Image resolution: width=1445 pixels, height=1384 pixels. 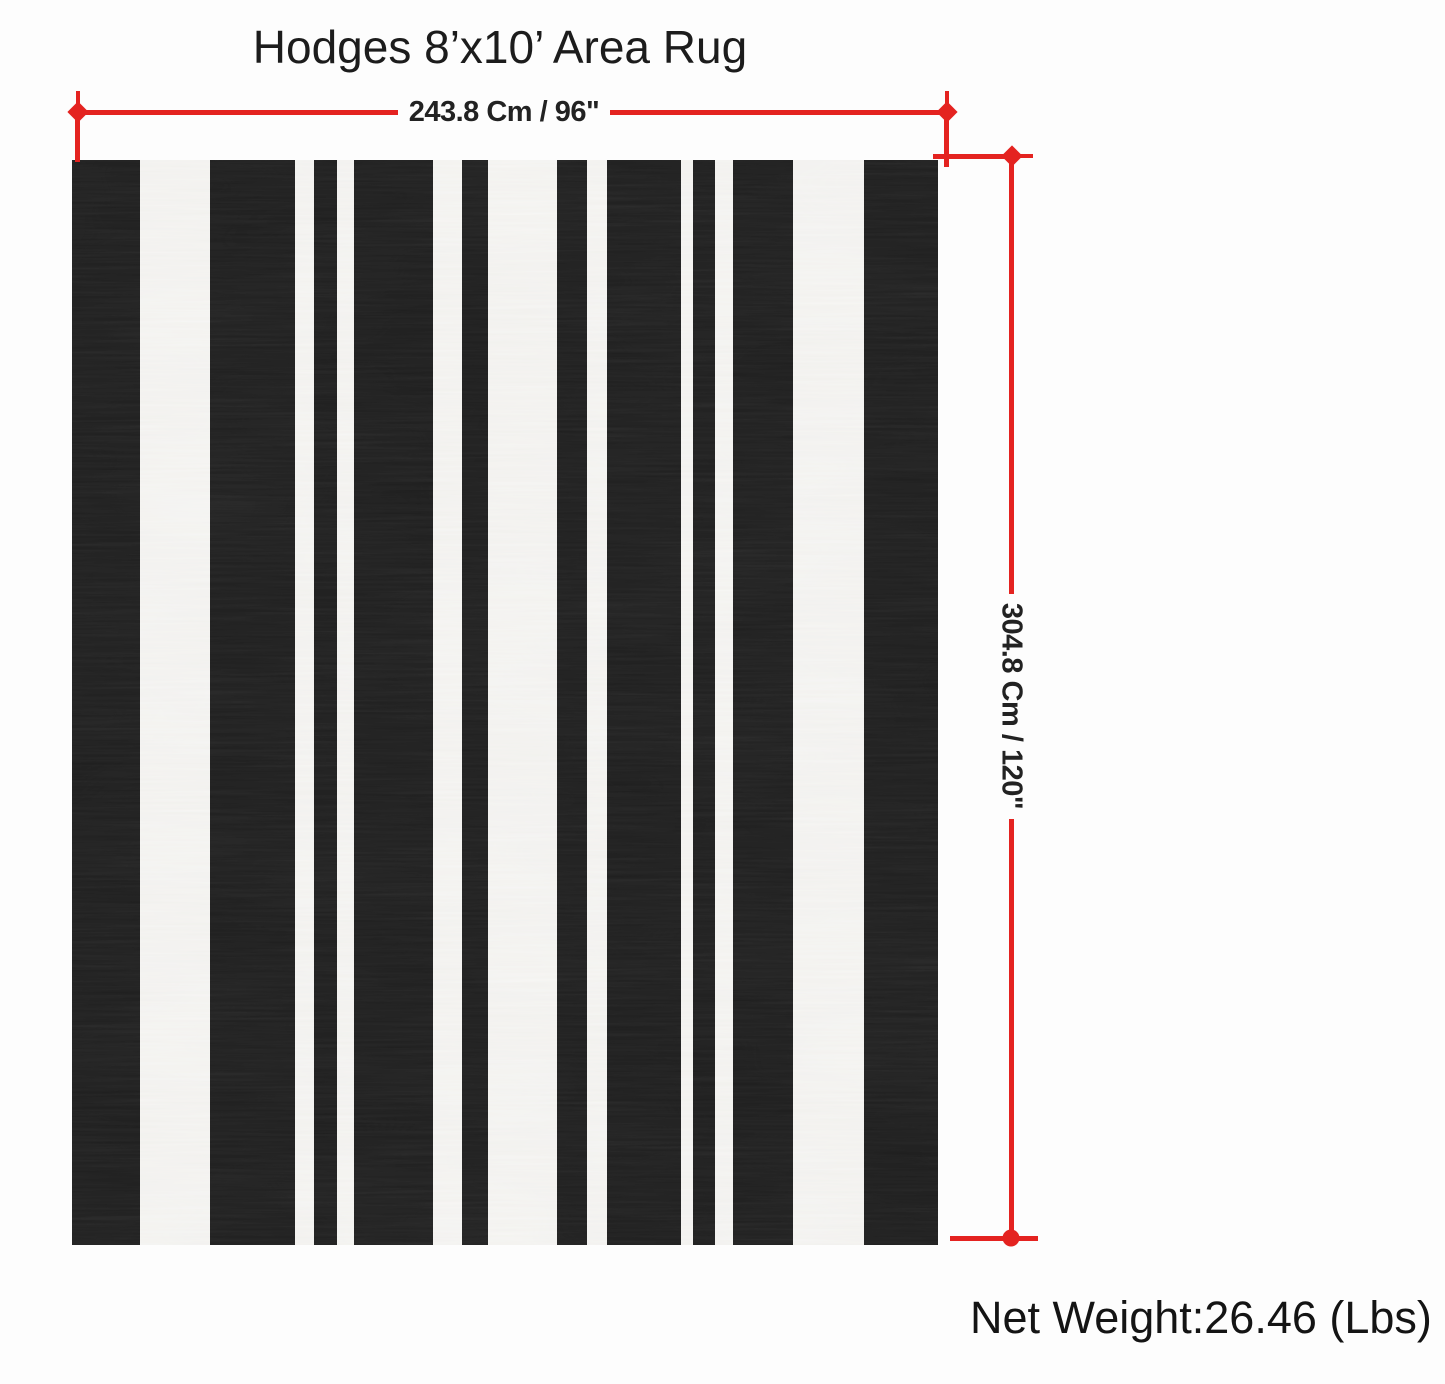 What do you see at coordinates (77, 137) in the screenshot?
I see `width-dimension-left-extension` at bounding box center [77, 137].